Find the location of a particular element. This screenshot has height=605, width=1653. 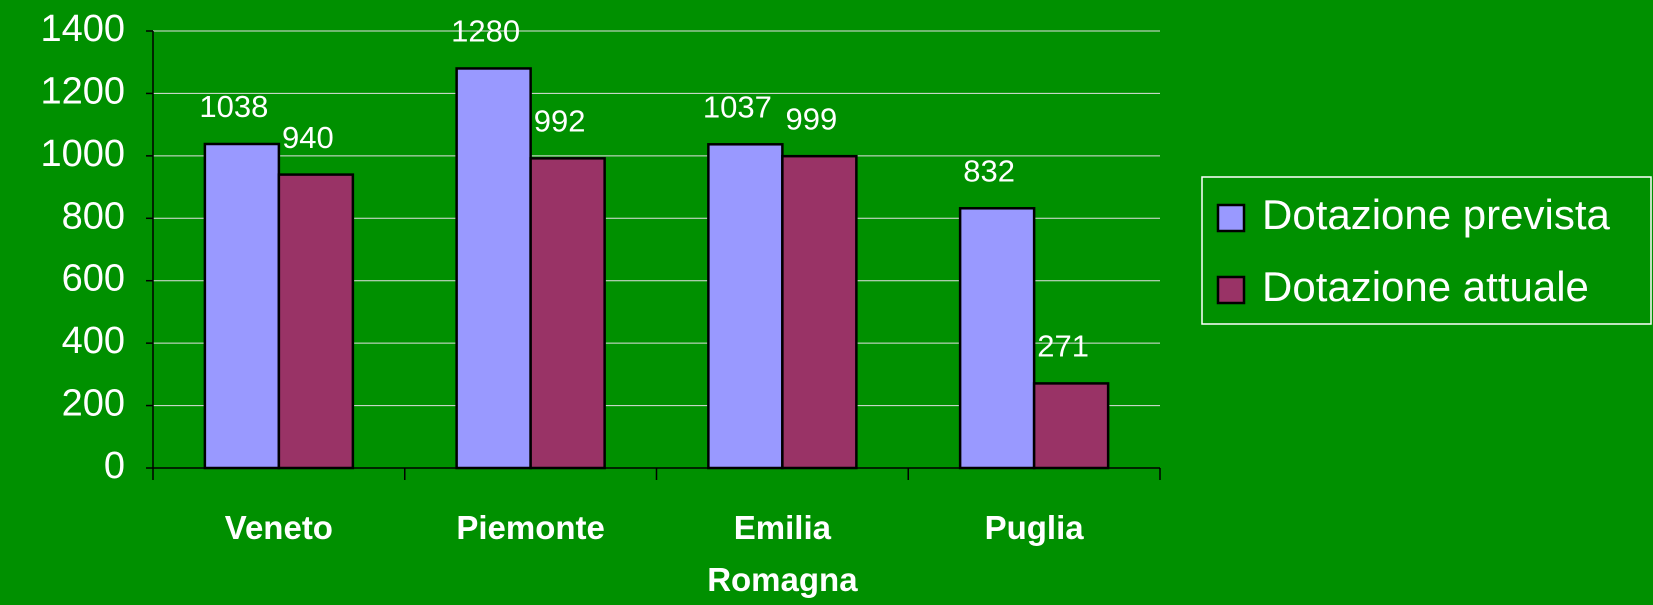

data-label: 999 is located at coordinates (812, 118).